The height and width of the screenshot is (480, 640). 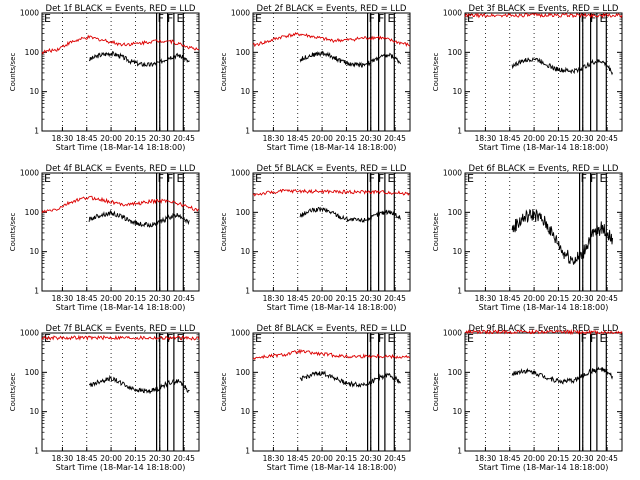 I want to click on chart-title: Det 9f BLACK = Events, RED = LLD, so click(x=544, y=329).